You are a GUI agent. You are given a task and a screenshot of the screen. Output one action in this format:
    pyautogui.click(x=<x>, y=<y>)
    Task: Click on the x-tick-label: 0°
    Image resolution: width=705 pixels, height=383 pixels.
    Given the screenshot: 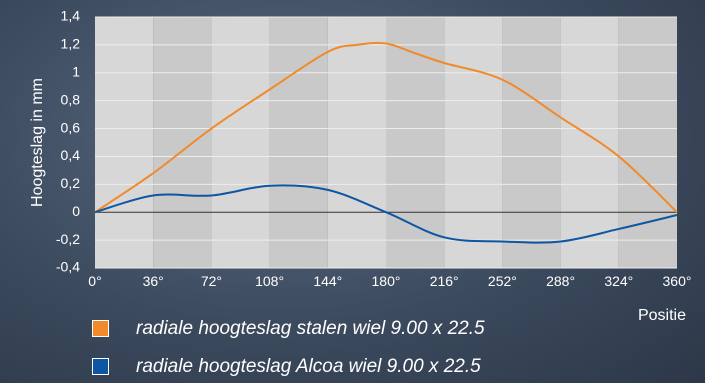 What is the action you would take?
    pyautogui.click(x=94, y=281)
    